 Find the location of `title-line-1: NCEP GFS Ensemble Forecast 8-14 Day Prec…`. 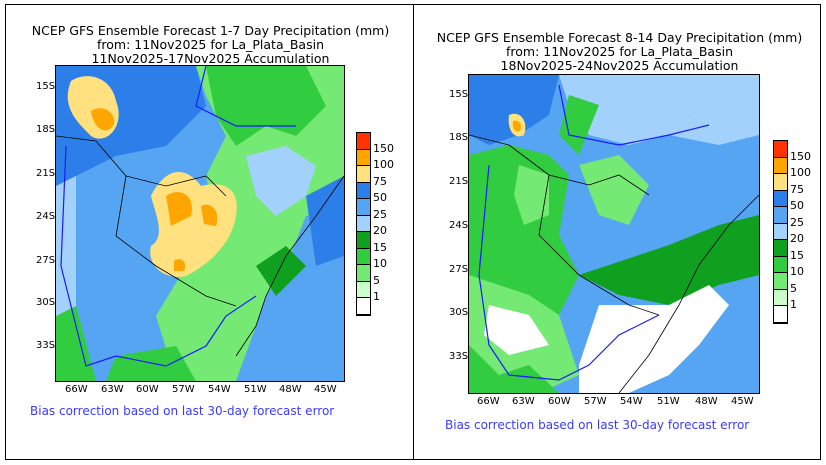

title-line-1: NCEP GFS Ensemble Forecast 8-14 Day Prec… is located at coordinates (619, 37).